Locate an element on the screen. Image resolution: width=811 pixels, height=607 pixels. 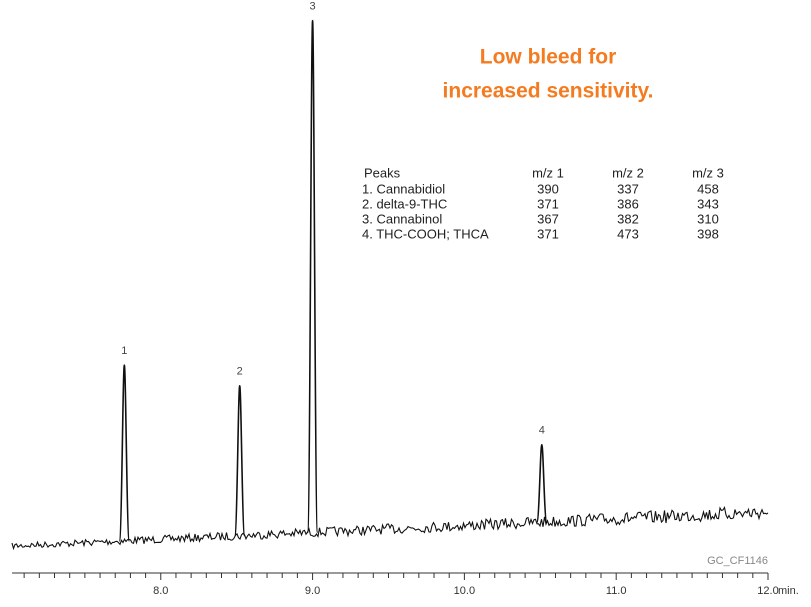
peak-label: 1 is located at coordinates (124, 351).